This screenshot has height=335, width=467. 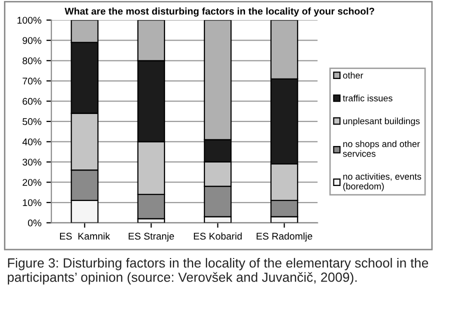 What do you see at coordinates (381, 122) in the screenshot?
I see `legend-label: unplesant buildings` at bounding box center [381, 122].